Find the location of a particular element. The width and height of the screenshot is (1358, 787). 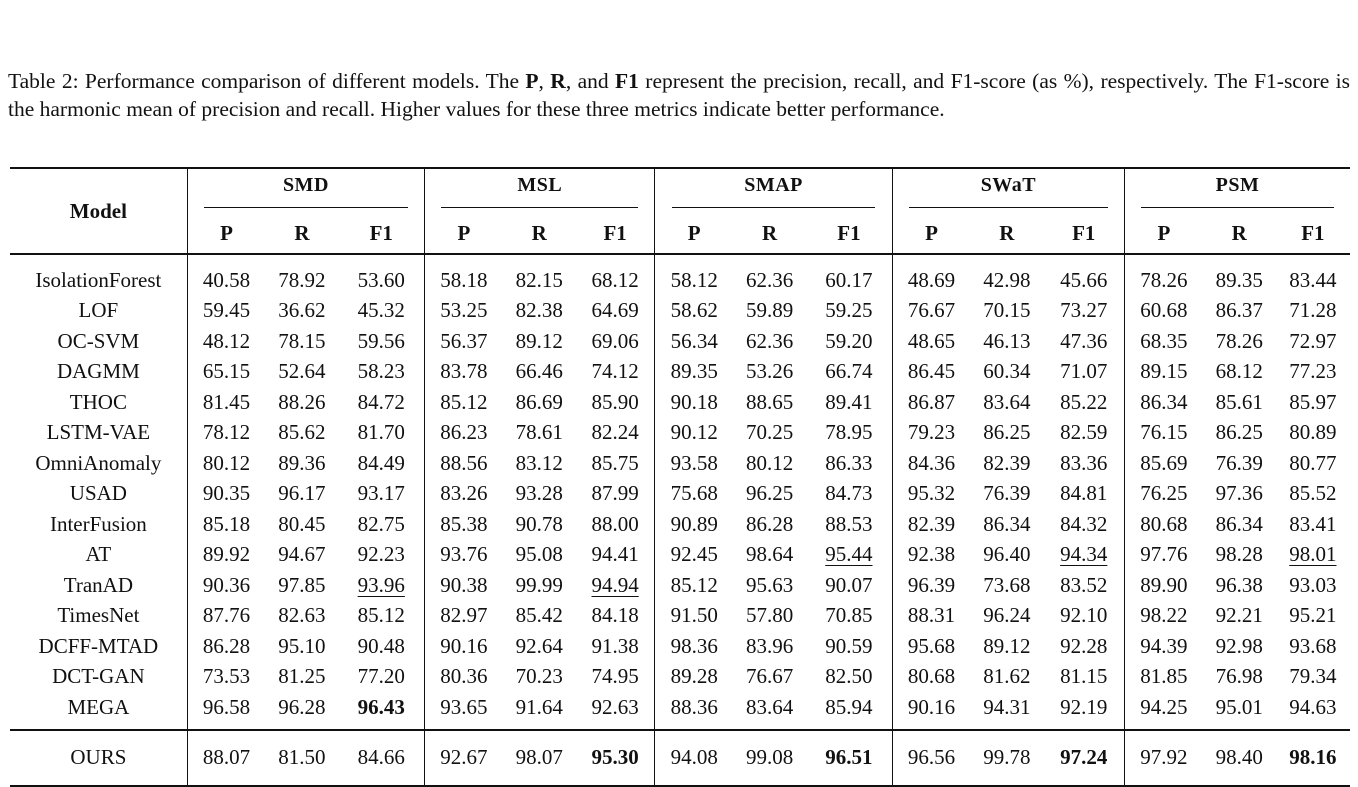

value-text: 82.50 is located at coordinates (849, 676).